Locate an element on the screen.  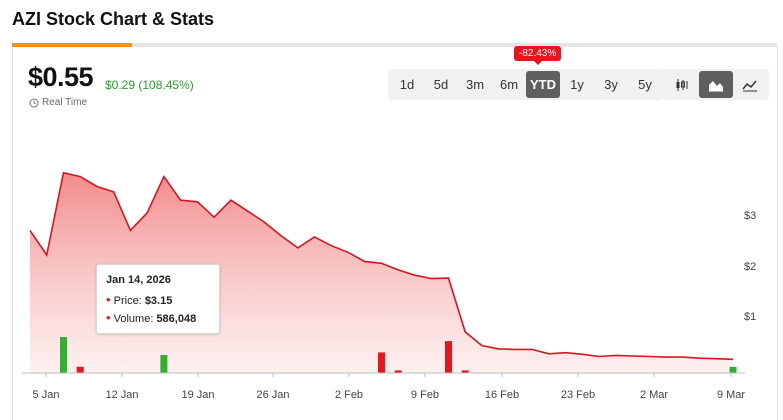
current-price: $0.55 is located at coordinates (61, 77).